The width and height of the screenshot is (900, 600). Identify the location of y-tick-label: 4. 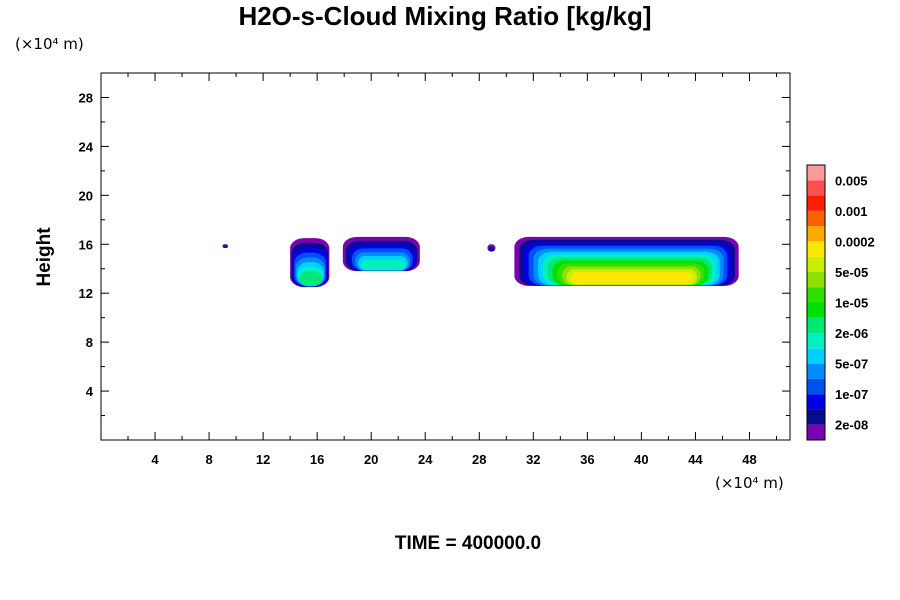
(90, 391).